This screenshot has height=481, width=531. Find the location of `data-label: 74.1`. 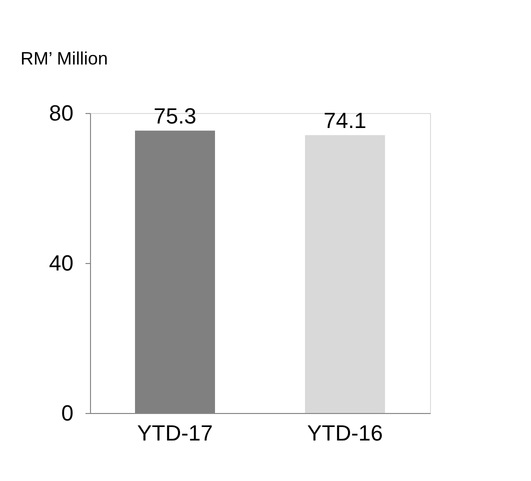

data-label: 74.1 is located at coordinates (345, 121).